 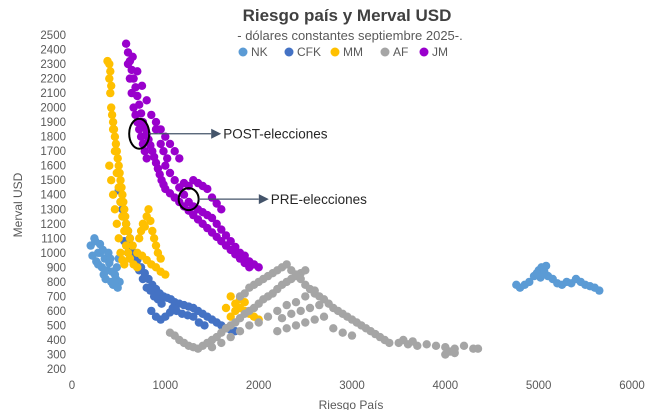 I want to click on y-tick-label: 1200, so click(x=53, y=225).